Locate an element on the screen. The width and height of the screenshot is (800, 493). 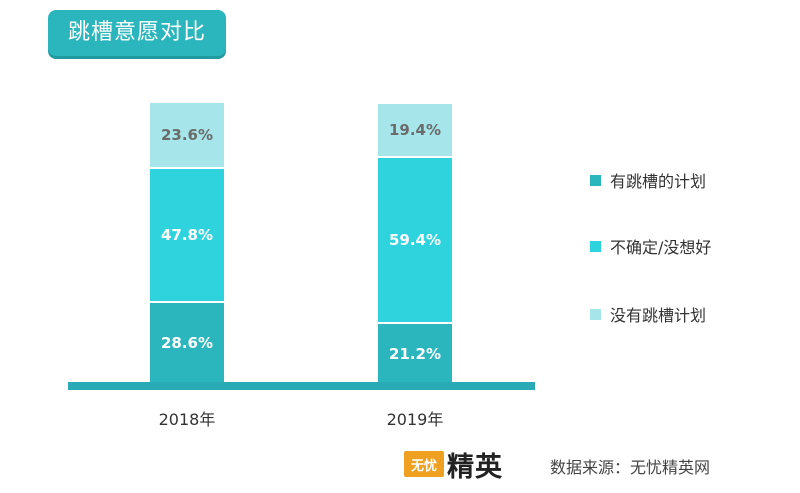
bar-segment: 28.6% is located at coordinates (187, 343).